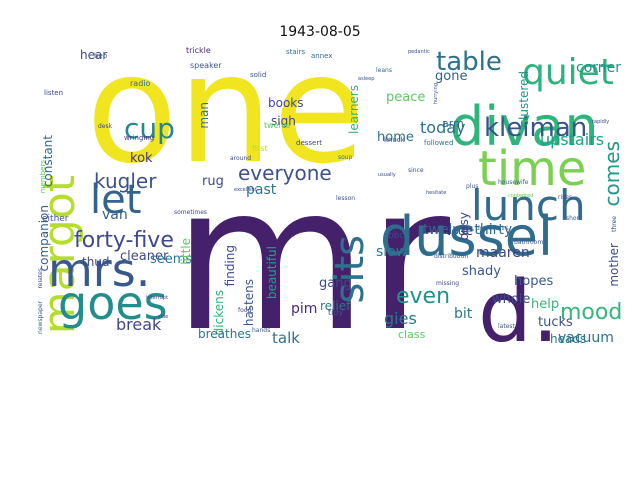 Image resolution: width=640 pixels, height=480 pixels. I want to click on cloud-word: newspaper, so click(41, 317).